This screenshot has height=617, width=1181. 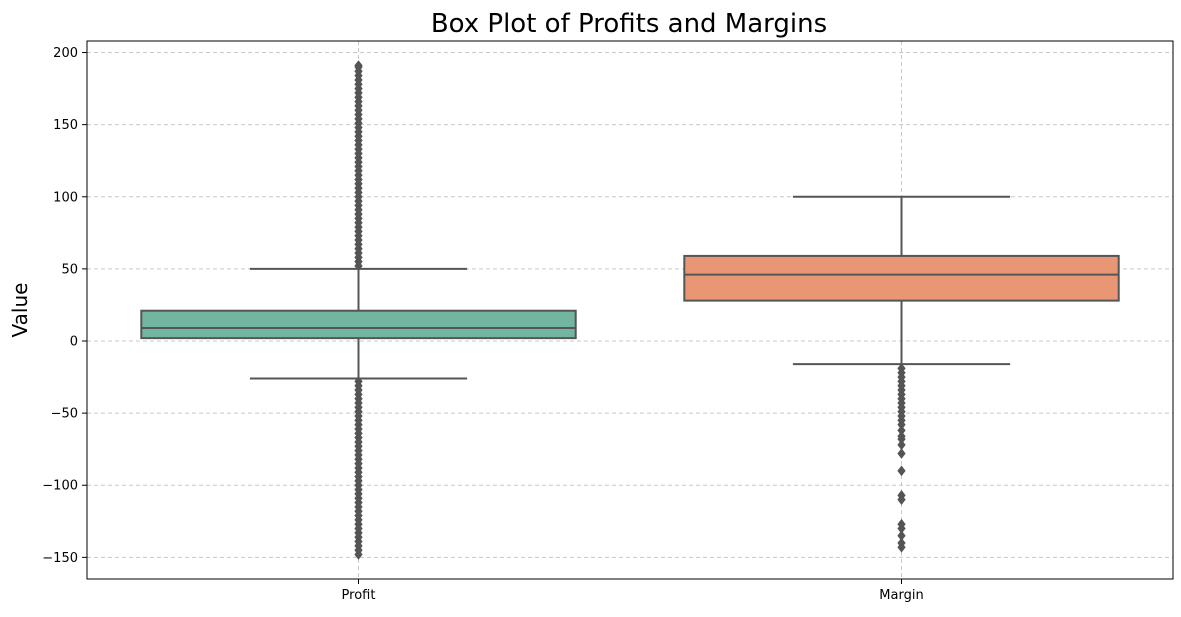 I want to click on x-tick-label: Profit, so click(x=359, y=595).